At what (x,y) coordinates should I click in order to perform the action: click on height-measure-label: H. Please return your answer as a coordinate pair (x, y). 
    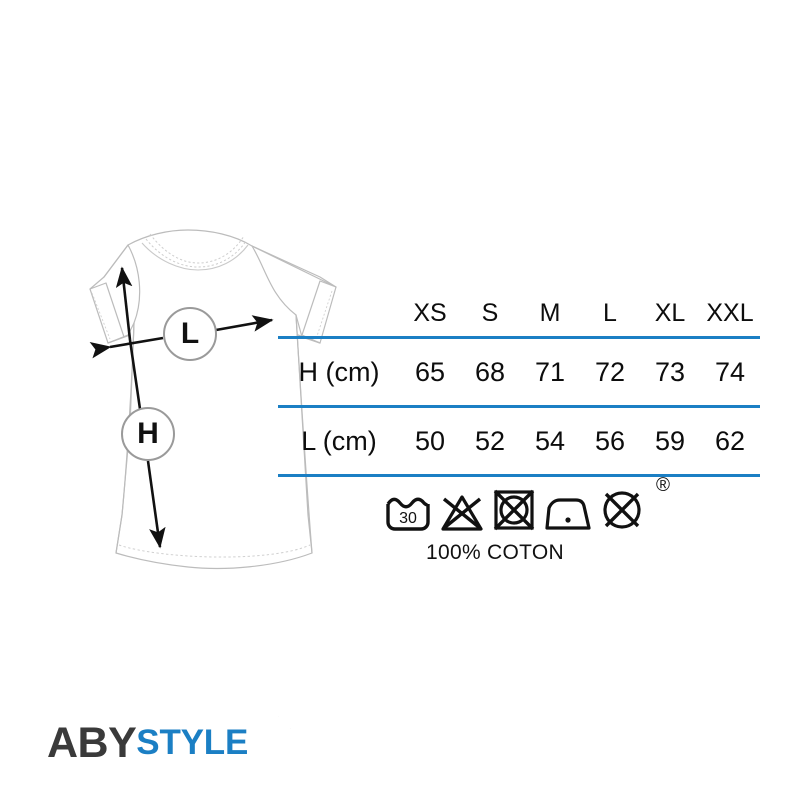
    Looking at the image, I should click on (148, 433).